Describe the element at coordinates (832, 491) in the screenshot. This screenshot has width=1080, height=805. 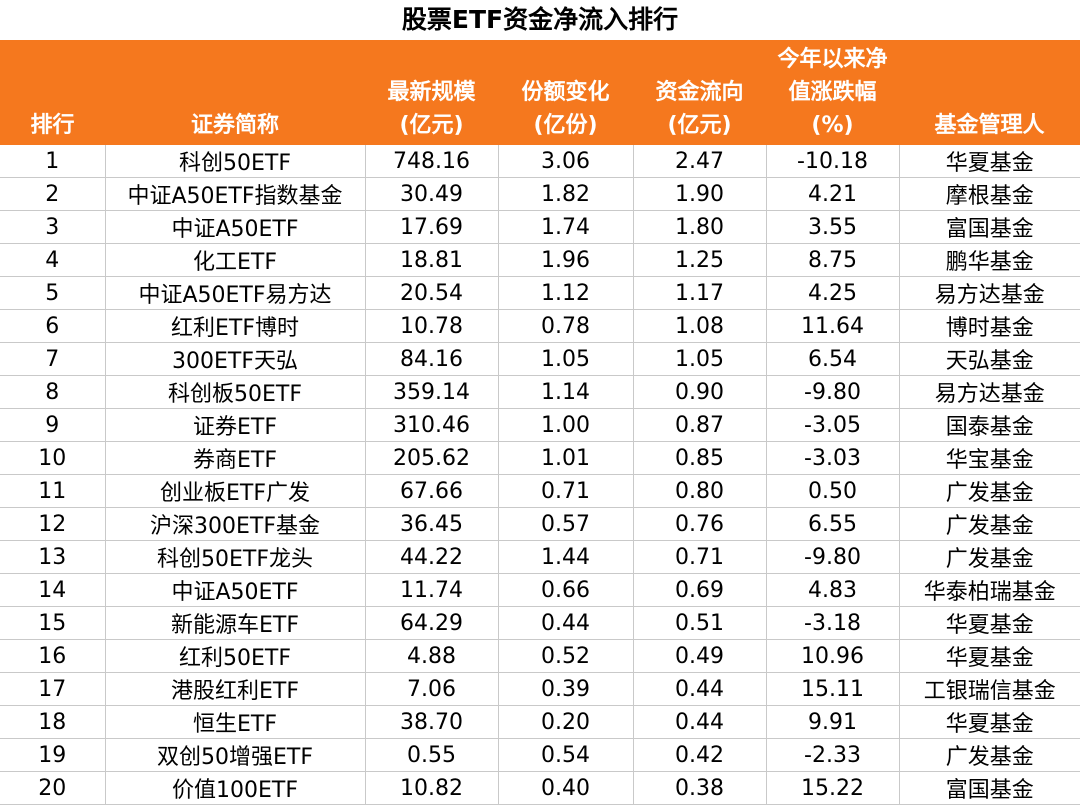
I see `cell-nav_change: 0.50` at that location.